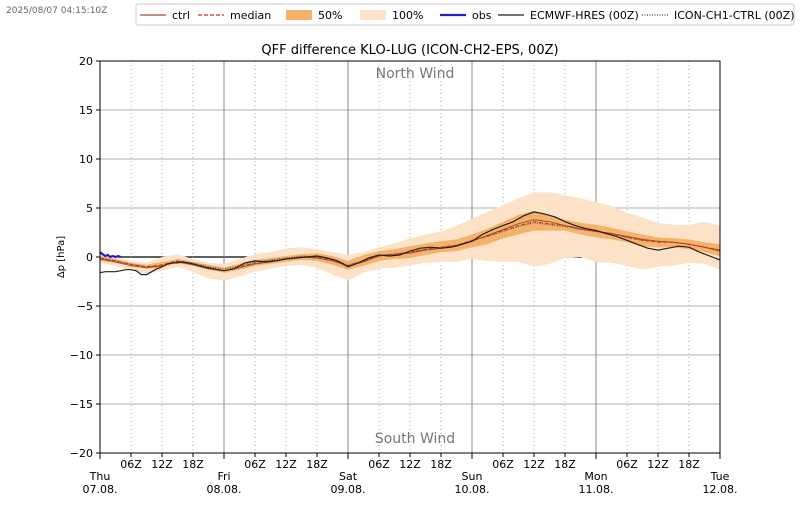  I want to click on annotations: North Wind South Wind, so click(415, 256).